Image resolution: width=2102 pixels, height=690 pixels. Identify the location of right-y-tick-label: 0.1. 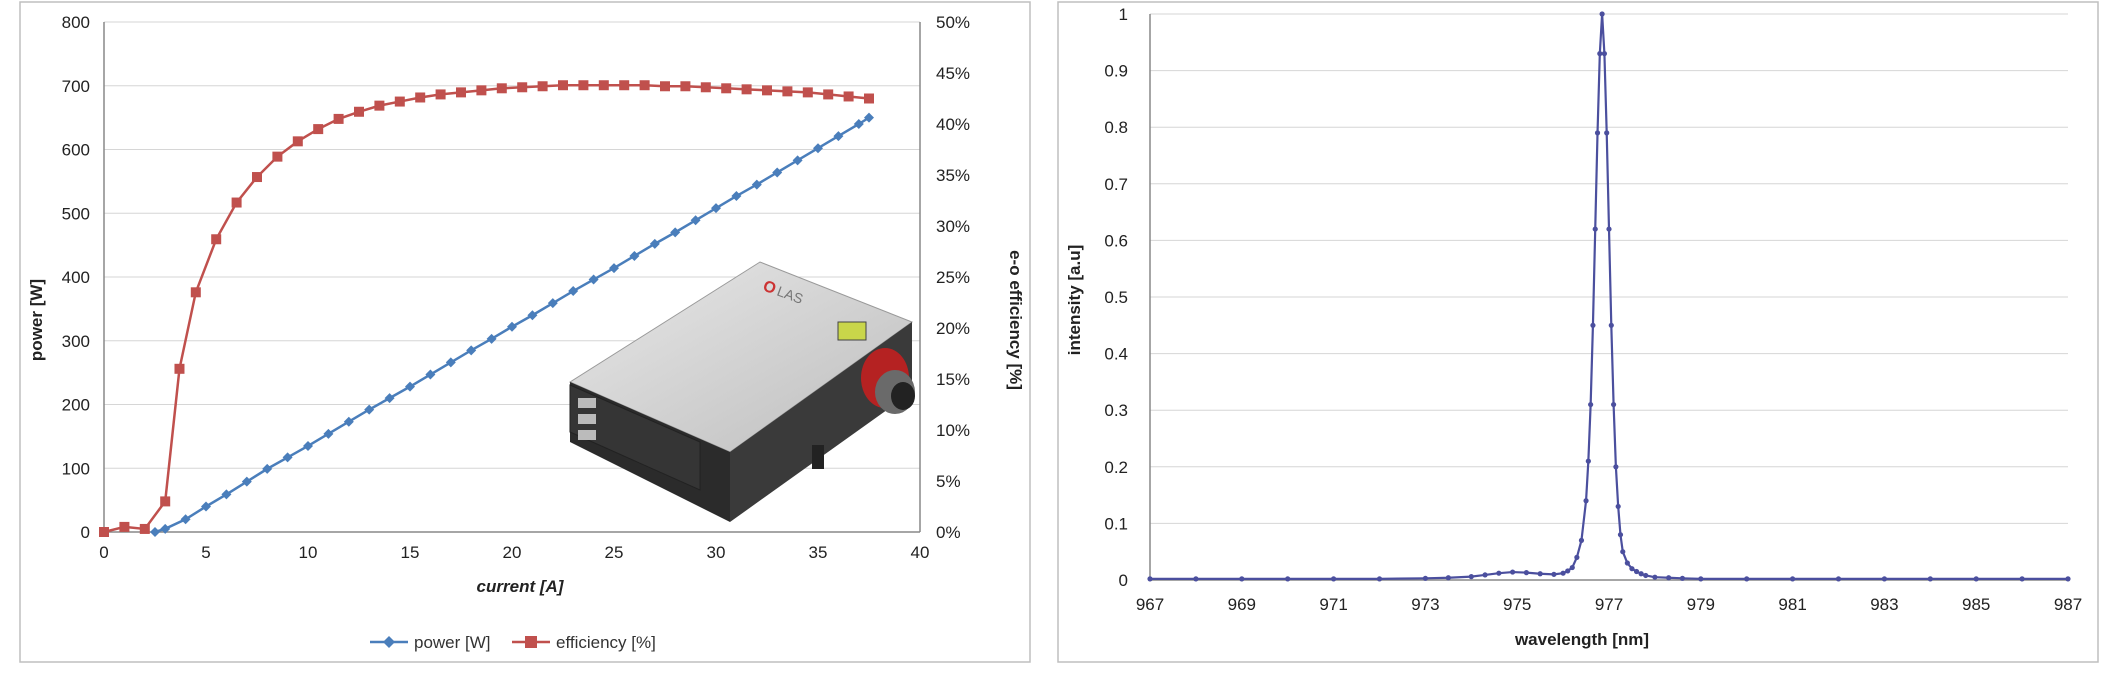
(1116, 523).